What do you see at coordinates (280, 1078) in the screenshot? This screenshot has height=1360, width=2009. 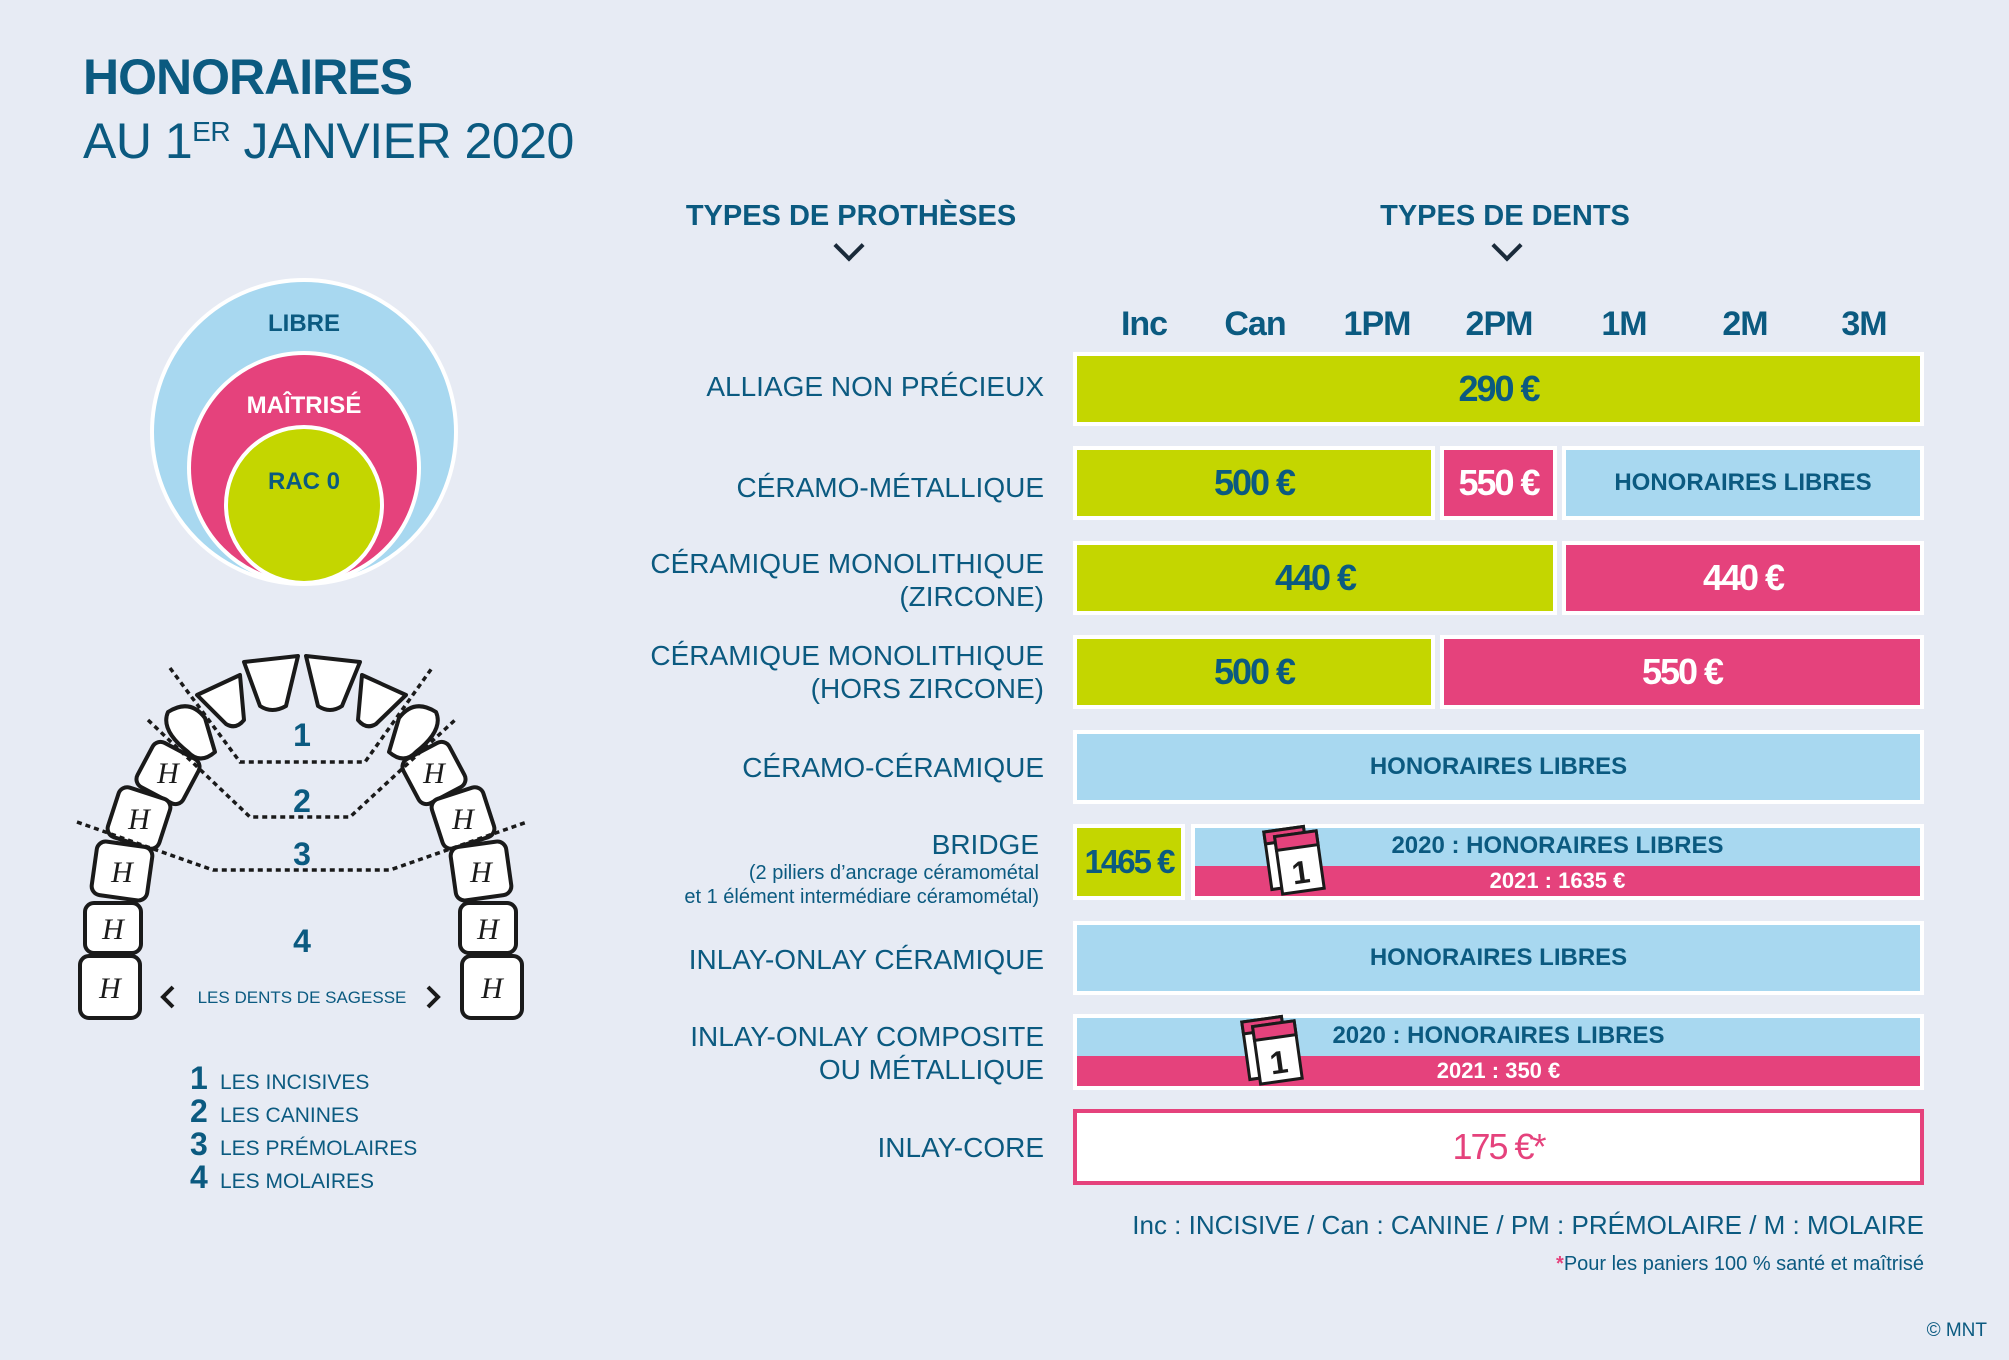 I see `legend-item: 1 LES INCISIVES` at bounding box center [280, 1078].